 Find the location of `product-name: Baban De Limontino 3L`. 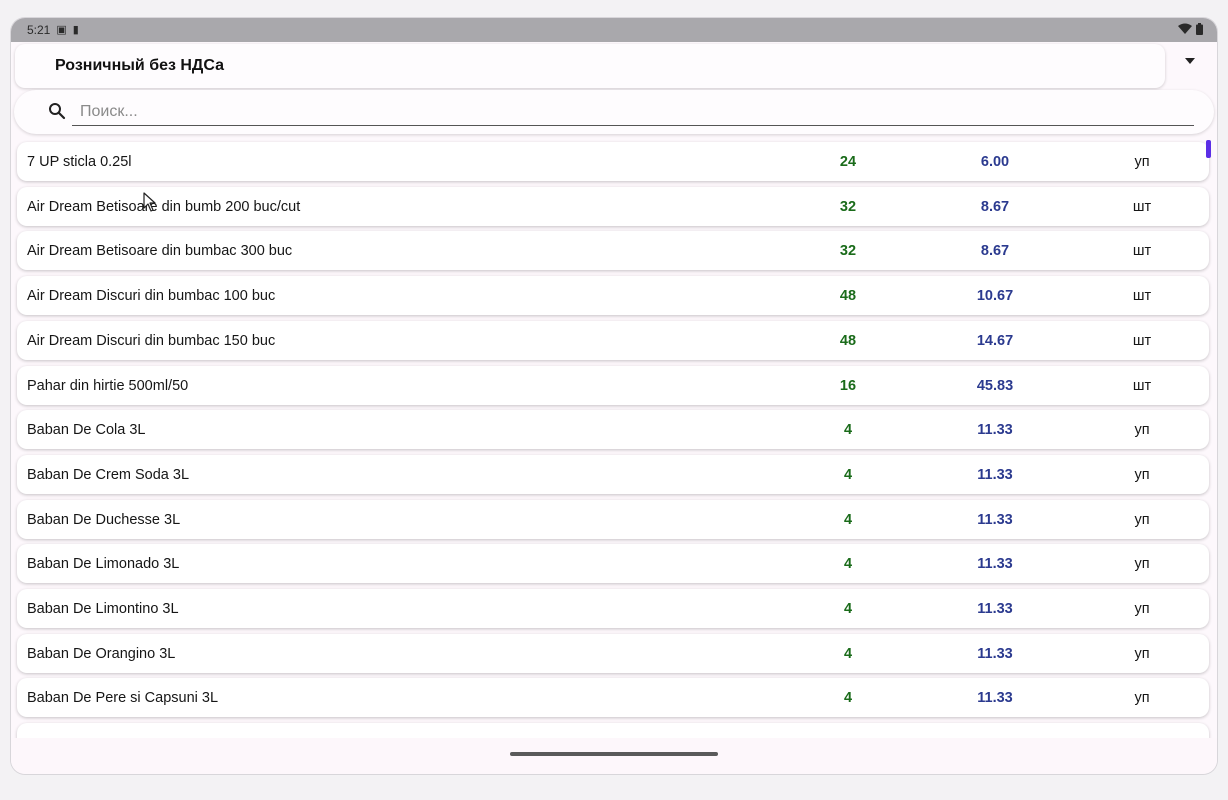

product-name: Baban De Limontino 3L is located at coordinates (103, 609).